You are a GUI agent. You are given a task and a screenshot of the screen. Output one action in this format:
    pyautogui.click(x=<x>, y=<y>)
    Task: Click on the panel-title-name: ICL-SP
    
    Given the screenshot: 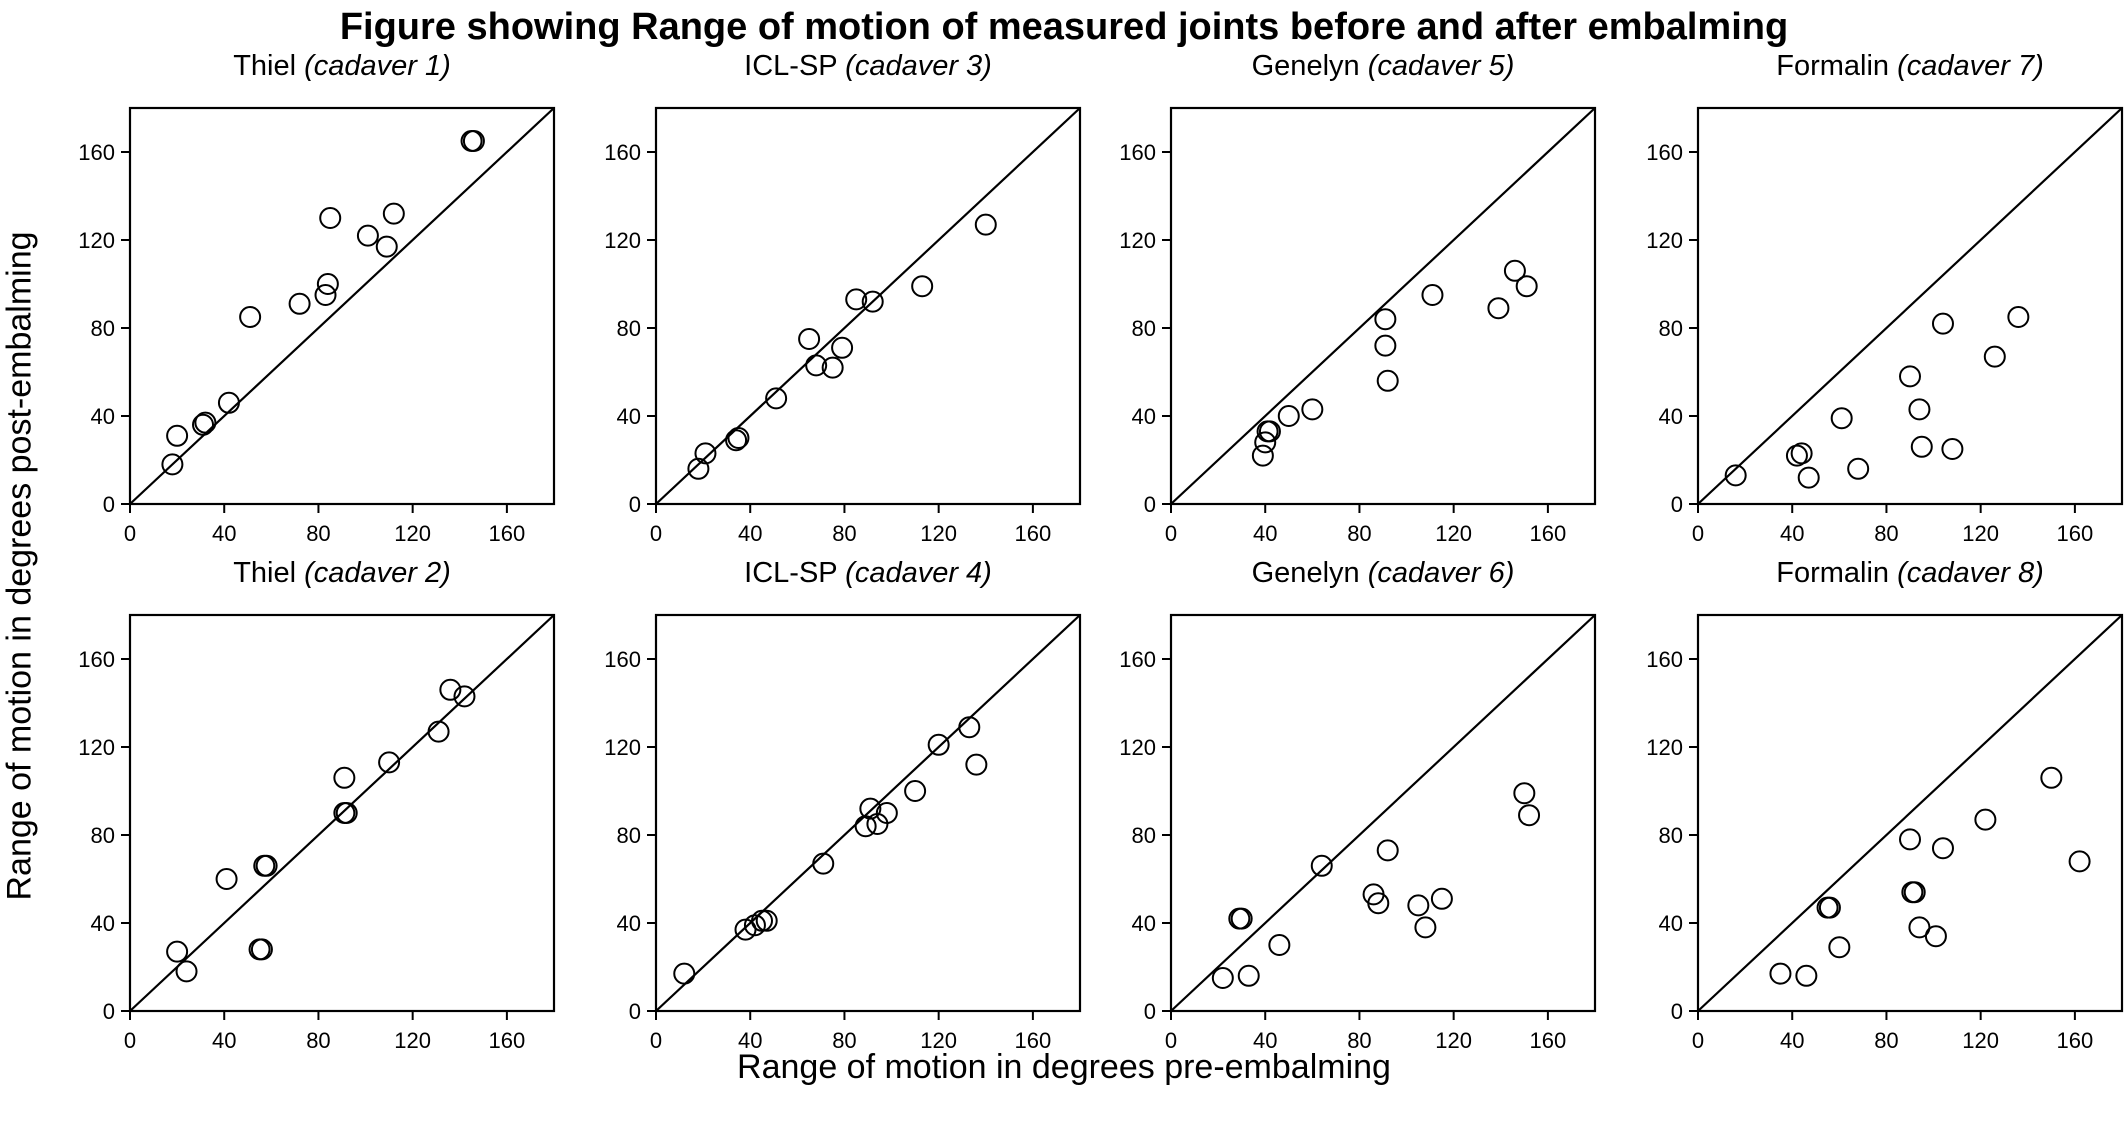 What is the action you would take?
    pyautogui.click(x=795, y=66)
    